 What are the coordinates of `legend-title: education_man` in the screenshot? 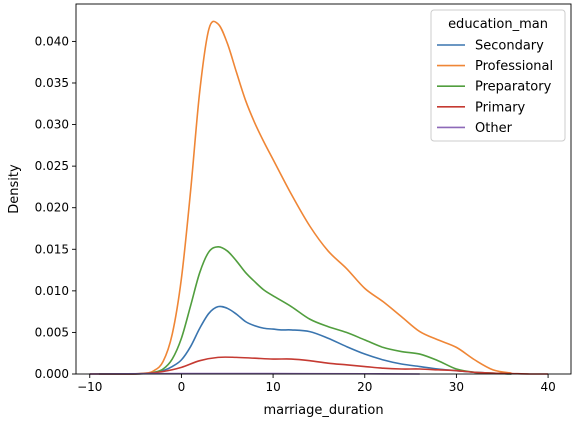 It's located at (498, 24).